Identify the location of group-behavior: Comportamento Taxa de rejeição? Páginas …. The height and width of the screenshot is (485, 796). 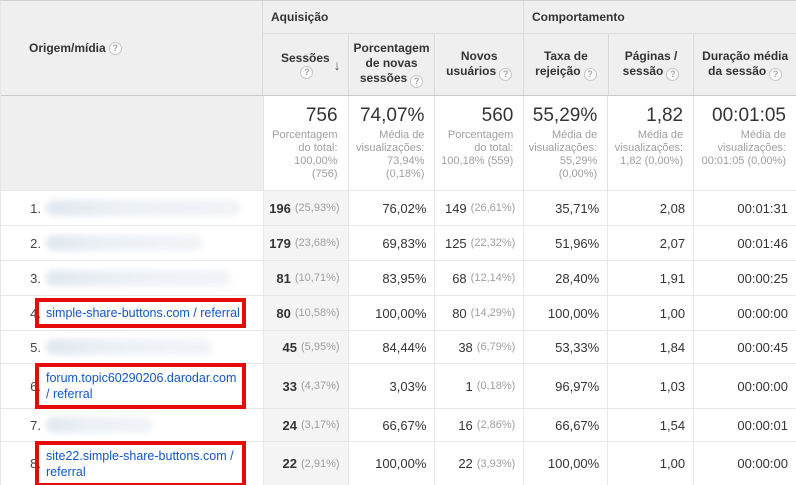
(659, 48).